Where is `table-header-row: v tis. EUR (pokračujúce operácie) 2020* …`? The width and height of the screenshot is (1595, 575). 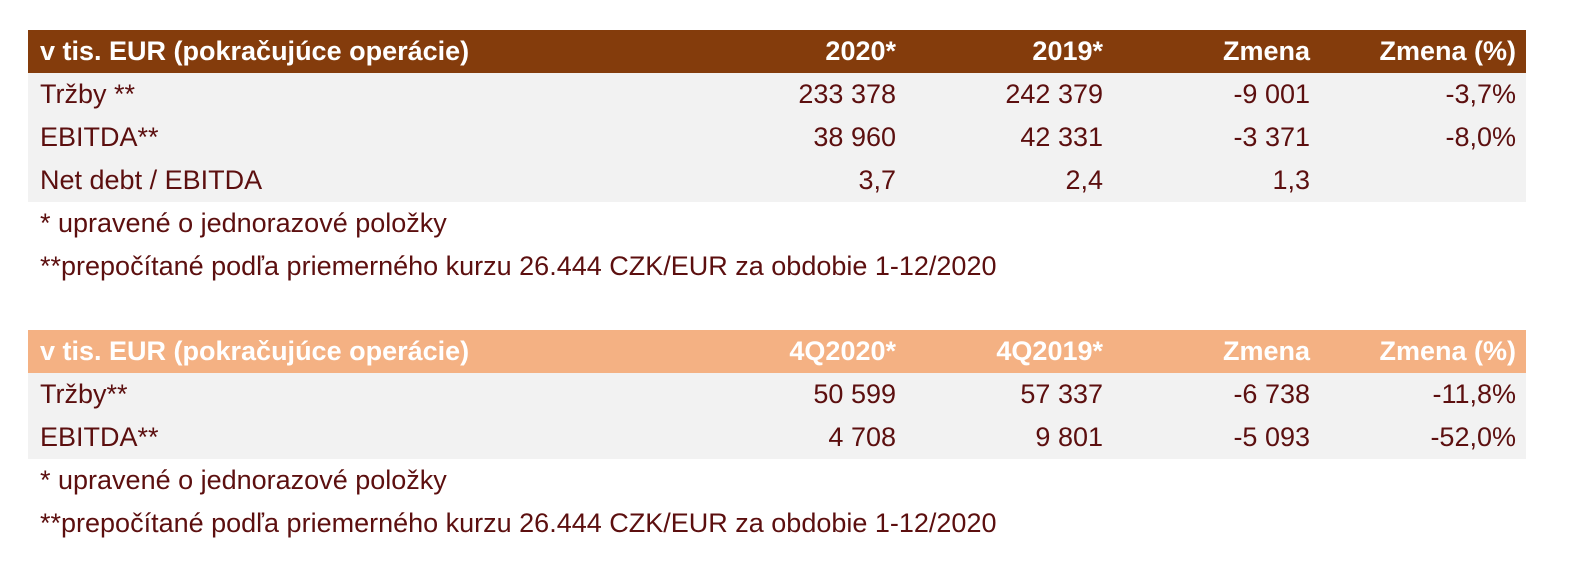 table-header-row: v tis. EUR (pokračujúce operácie) 2020* … is located at coordinates (777, 51).